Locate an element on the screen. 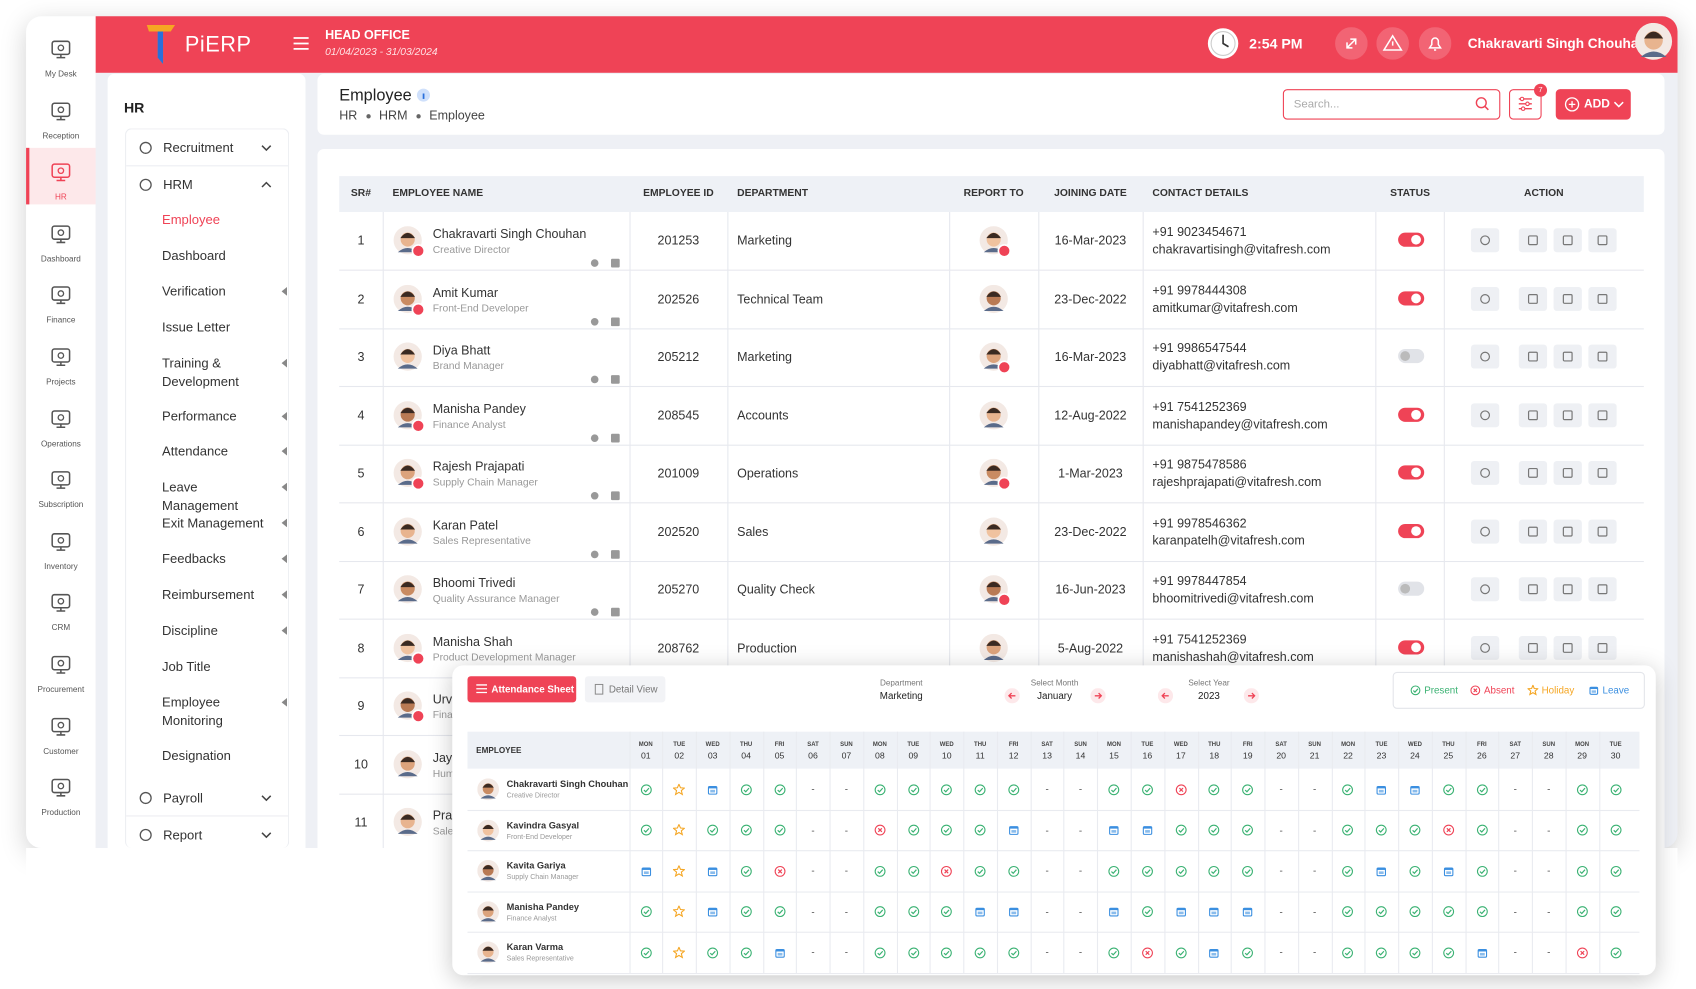  breadcrumb: HR is located at coordinates (348, 116).